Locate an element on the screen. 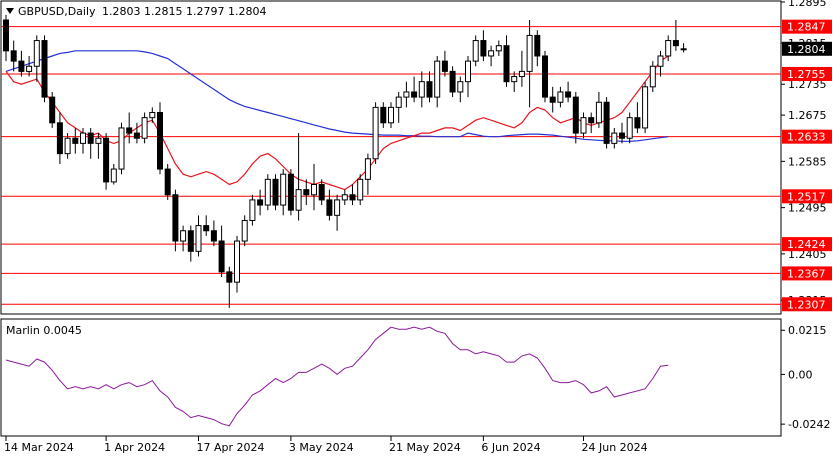  time-tick-label: 6 Jun 2024 is located at coordinates (510, 447).